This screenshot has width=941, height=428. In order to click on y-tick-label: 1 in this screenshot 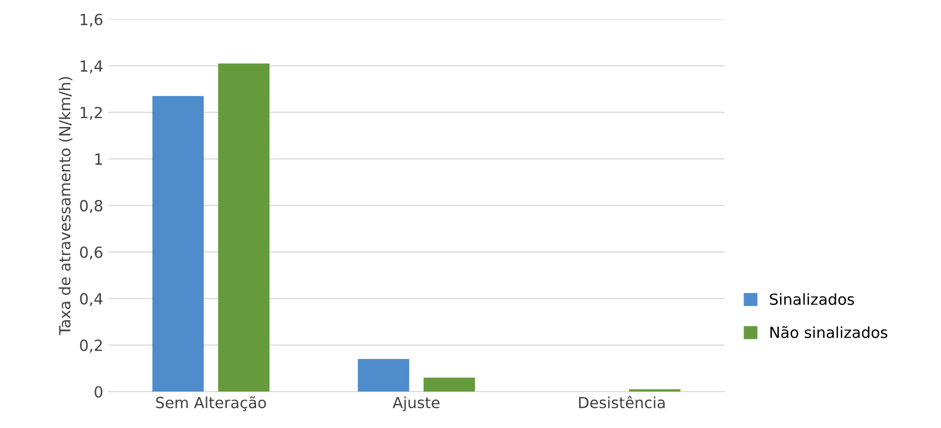, I will do `click(98, 159)`.